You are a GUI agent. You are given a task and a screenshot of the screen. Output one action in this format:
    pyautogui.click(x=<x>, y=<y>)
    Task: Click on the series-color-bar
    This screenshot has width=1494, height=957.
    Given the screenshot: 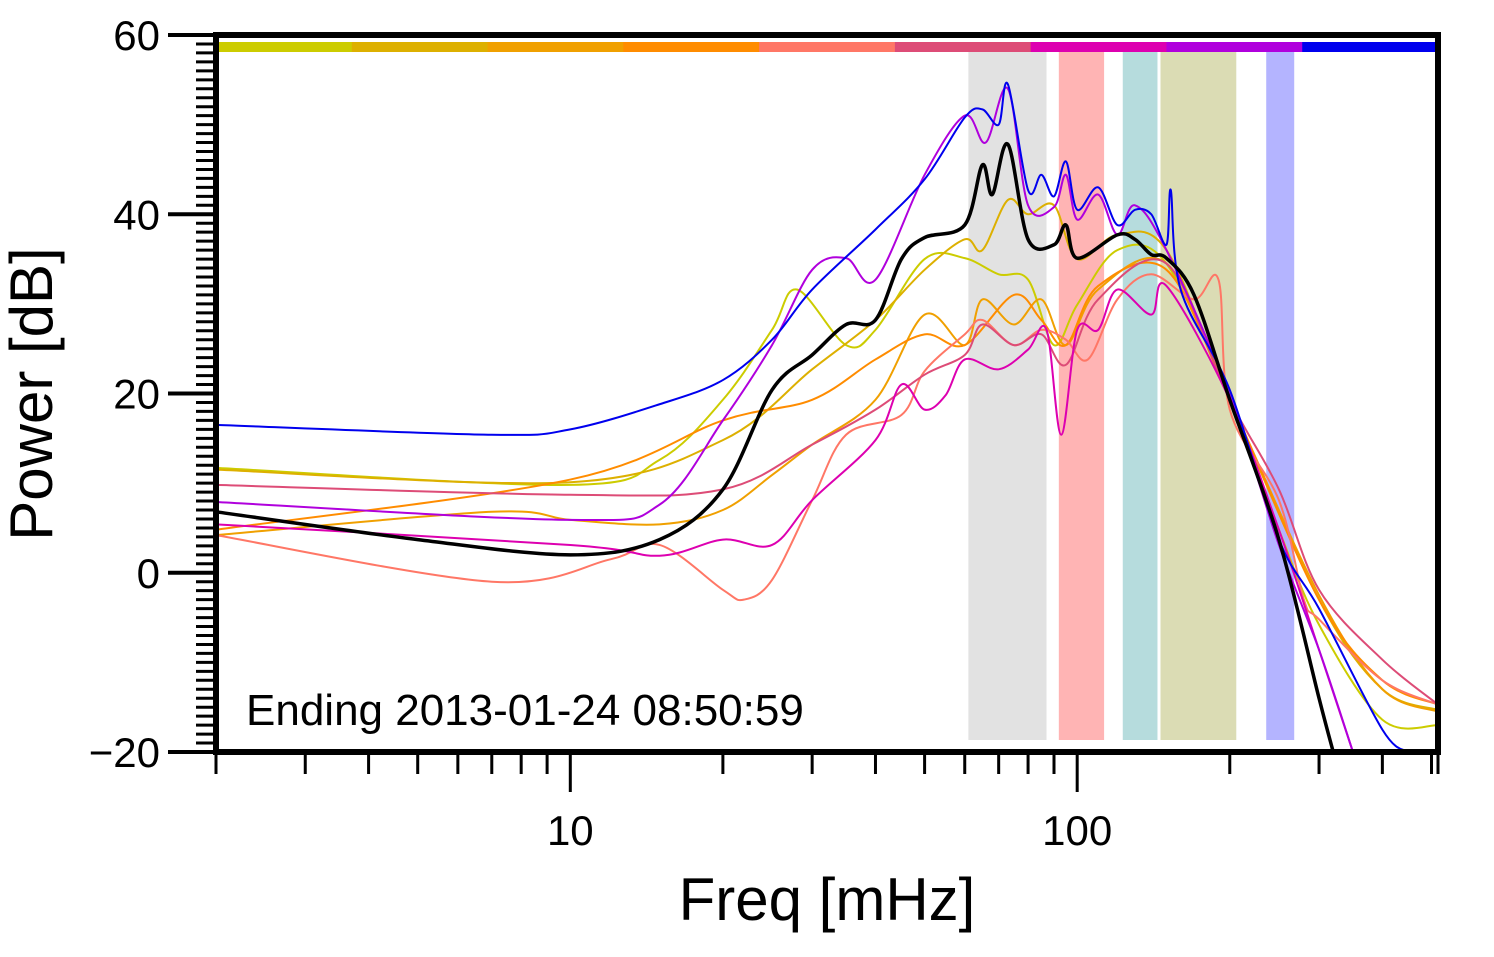 What is the action you would take?
    pyautogui.click(x=827, y=47)
    